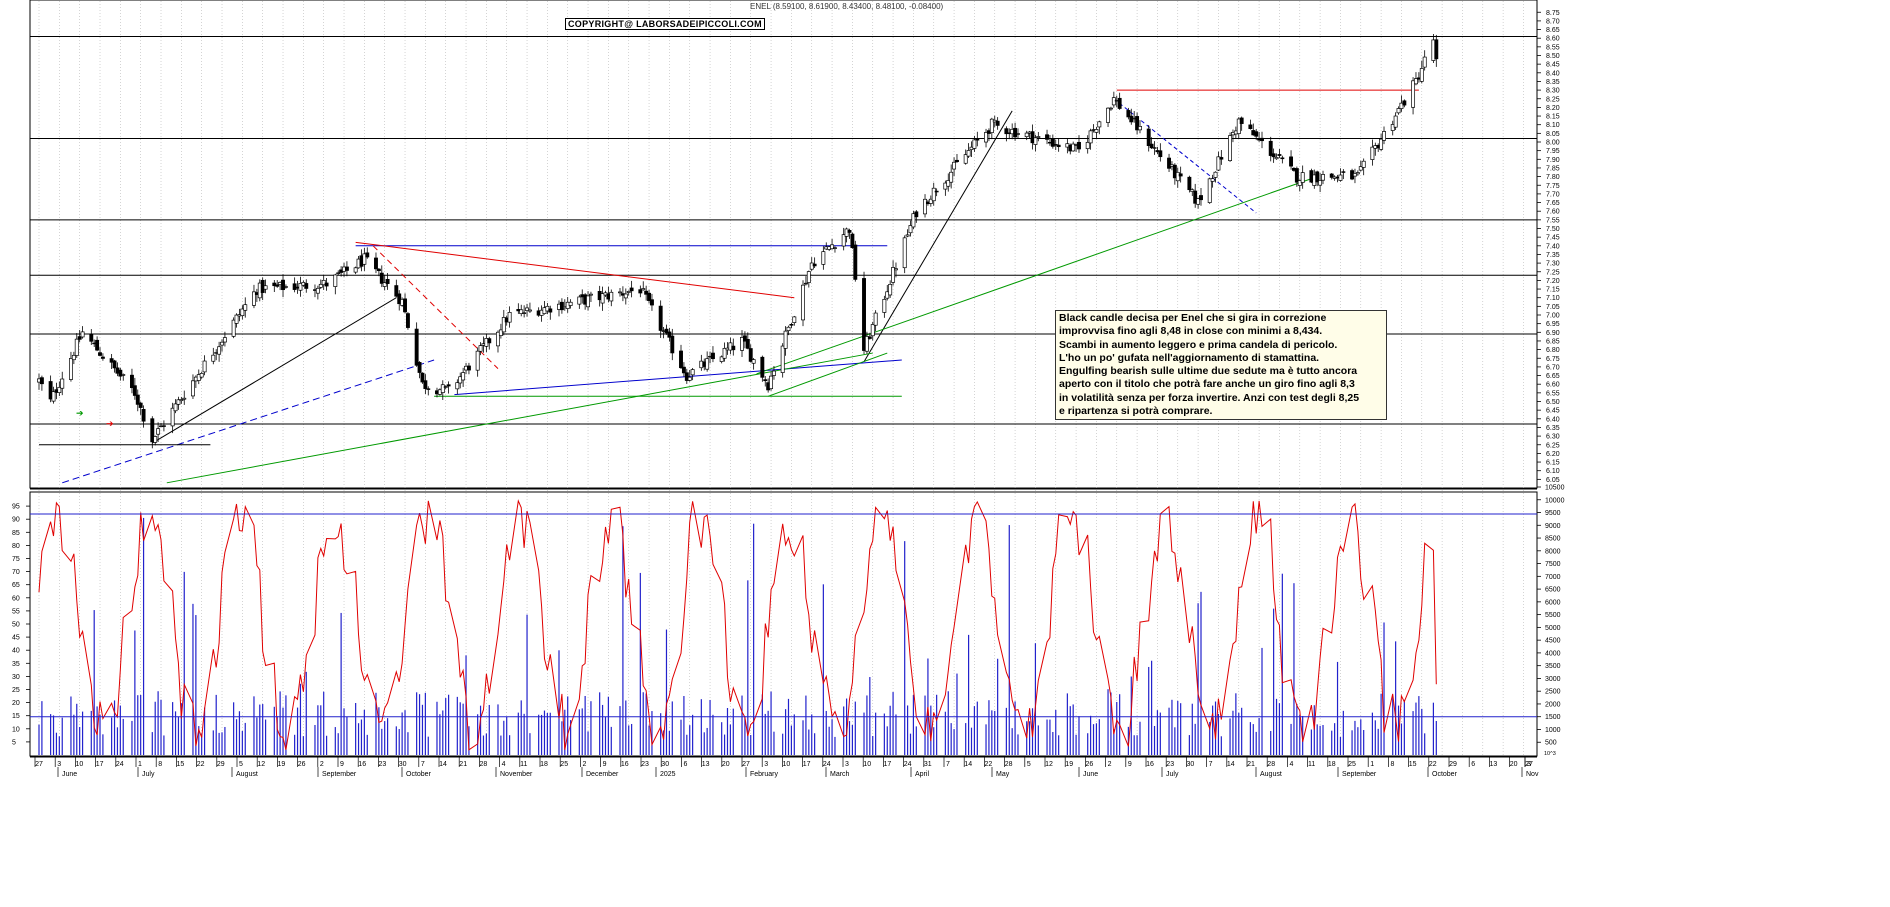 The height and width of the screenshot is (907, 1890). I want to click on x-tick-label: 2, so click(1110, 764).